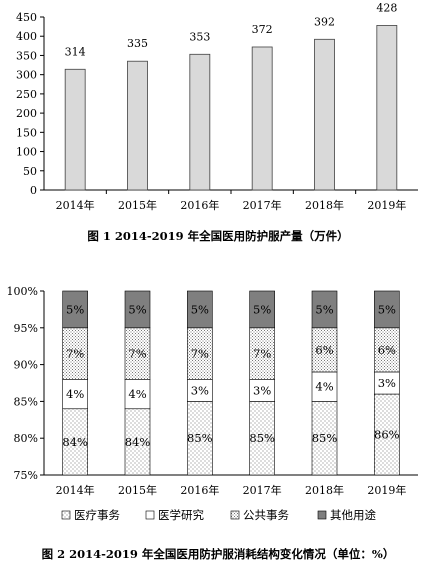 The height and width of the screenshot is (564, 436). I want to click on segment-label: 86%, so click(387, 435).